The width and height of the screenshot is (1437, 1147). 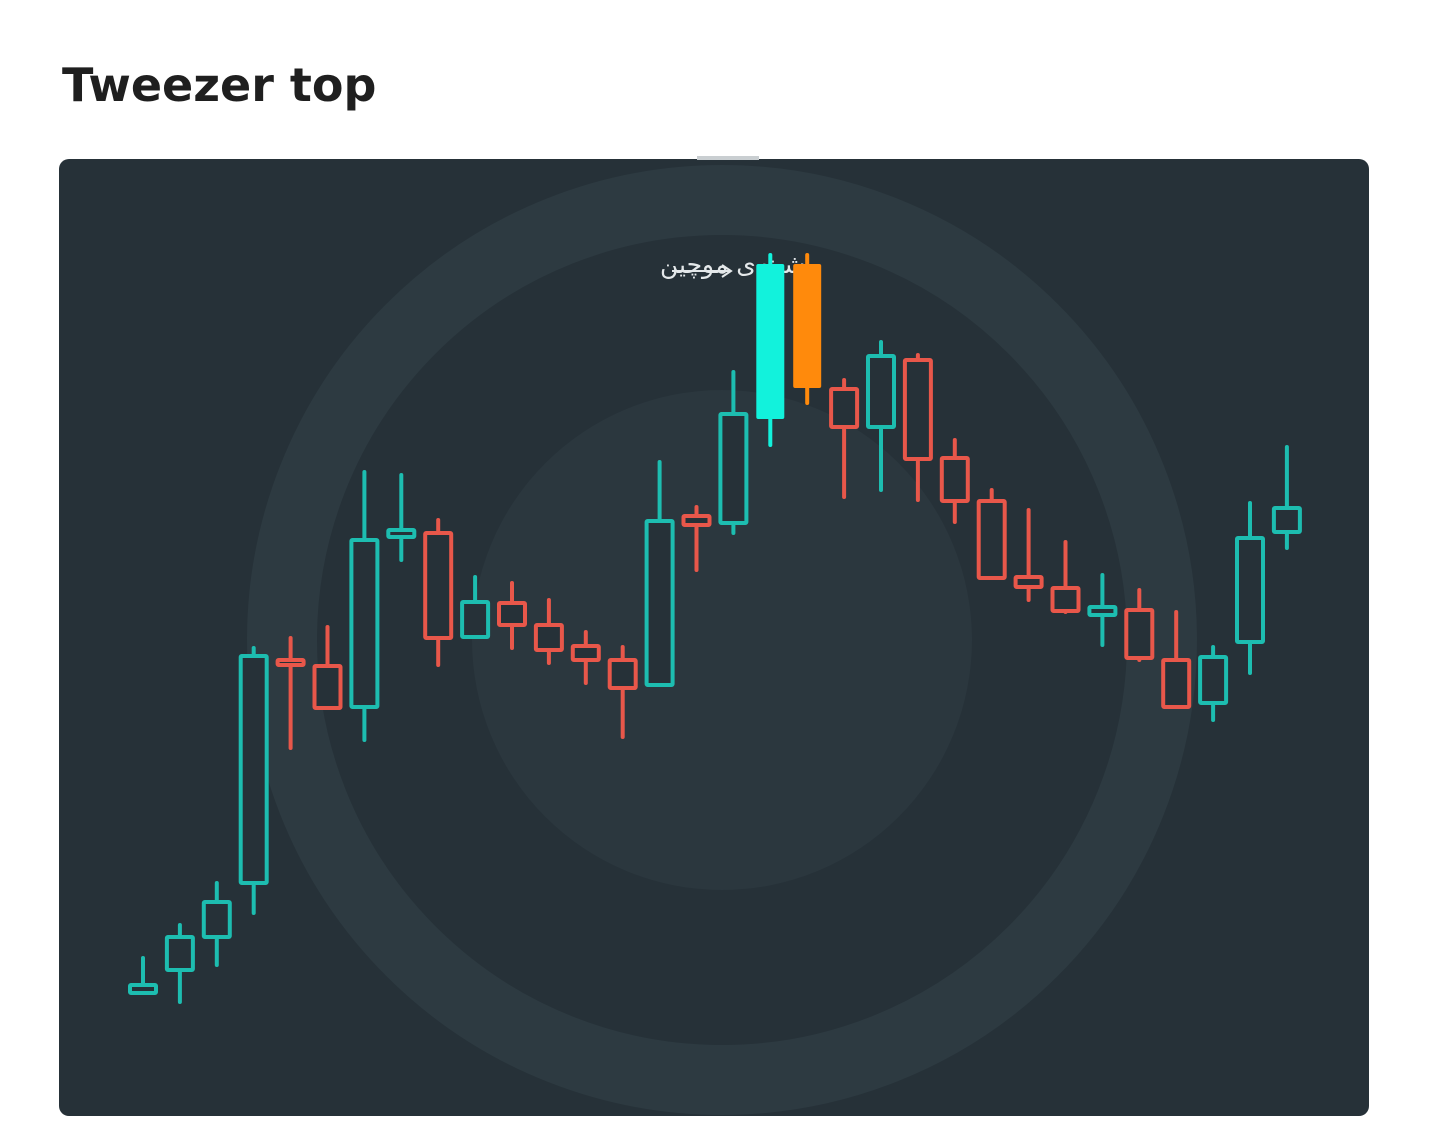 I want to click on chart-title: Tweezer top, so click(x=219, y=85).